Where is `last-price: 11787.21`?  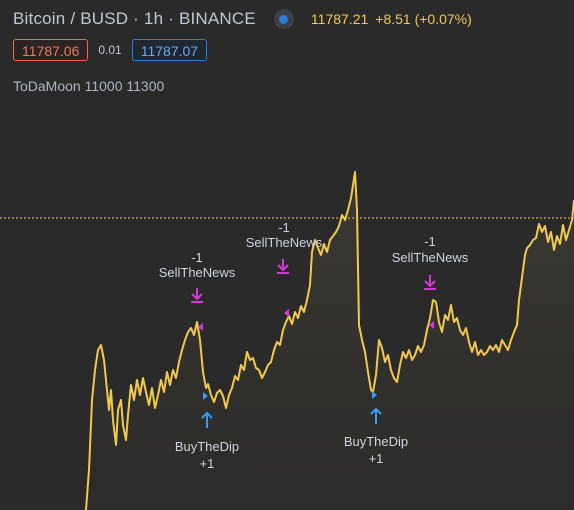 last-price: 11787.21 is located at coordinates (339, 19).